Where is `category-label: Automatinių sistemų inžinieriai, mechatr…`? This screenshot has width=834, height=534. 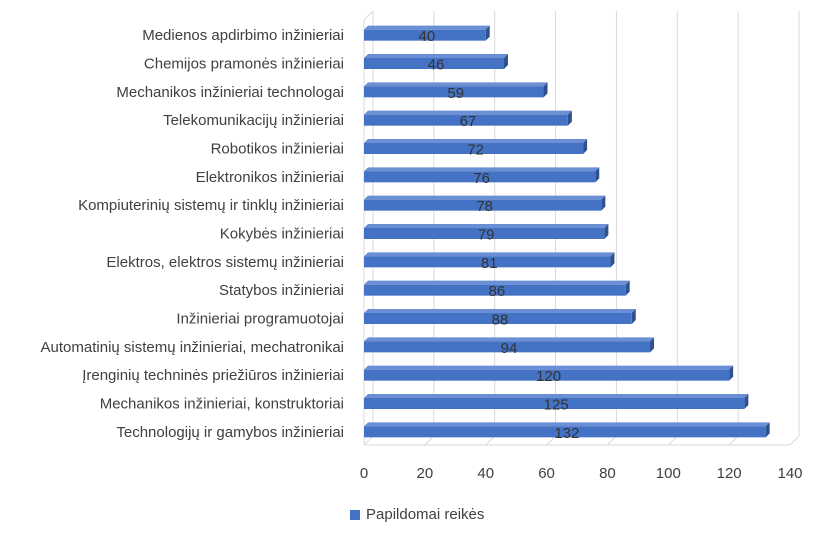 category-label: Automatinių sistemų inžinieriai, mechatr… is located at coordinates (192, 347).